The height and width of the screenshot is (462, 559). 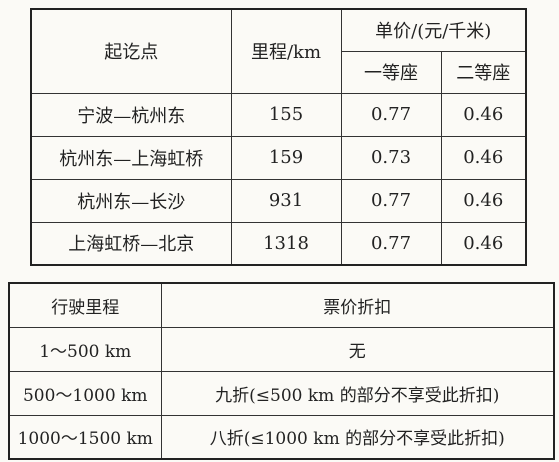 I want to click on header-cell: 里程/km, so click(x=286, y=51).